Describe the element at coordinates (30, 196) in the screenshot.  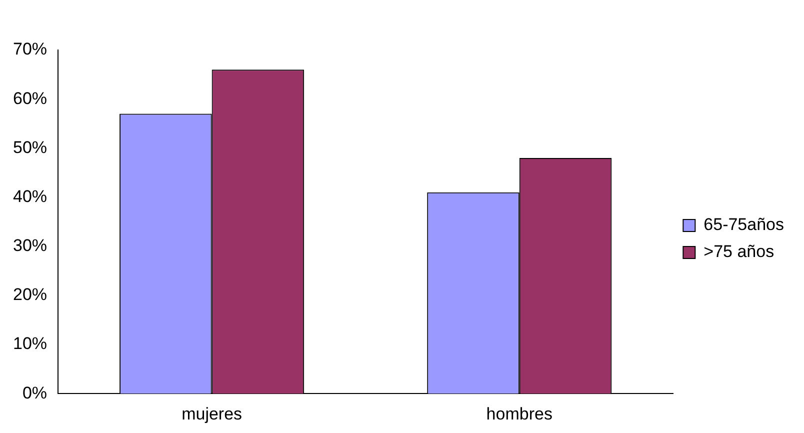
I see `y-tick-label: 40%` at that location.